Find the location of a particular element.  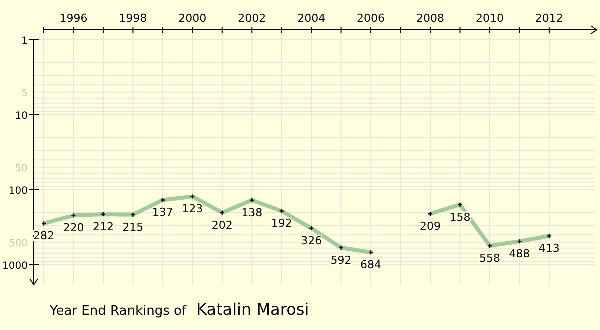

x-tick-label: 2010 is located at coordinates (490, 18).